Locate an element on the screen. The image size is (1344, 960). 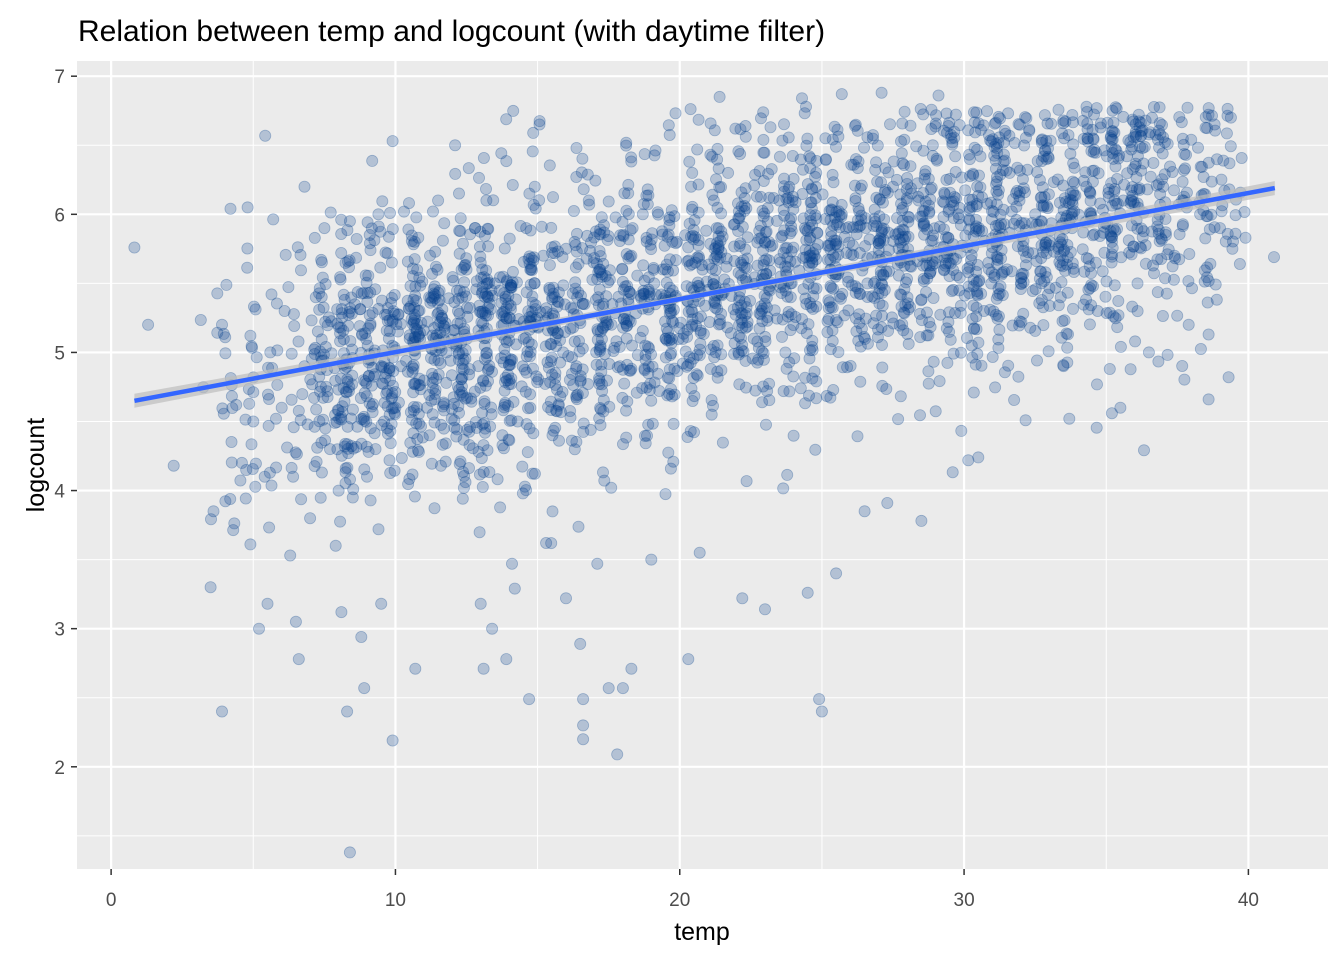
y-tick-label: 3 is located at coordinates (59, 630).